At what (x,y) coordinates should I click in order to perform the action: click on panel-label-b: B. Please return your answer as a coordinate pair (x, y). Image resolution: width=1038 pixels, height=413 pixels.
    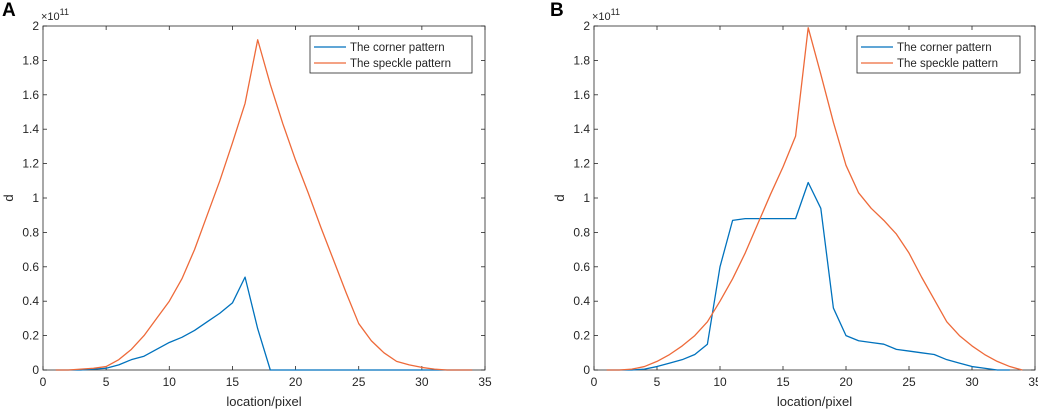
    Looking at the image, I should click on (557, 10).